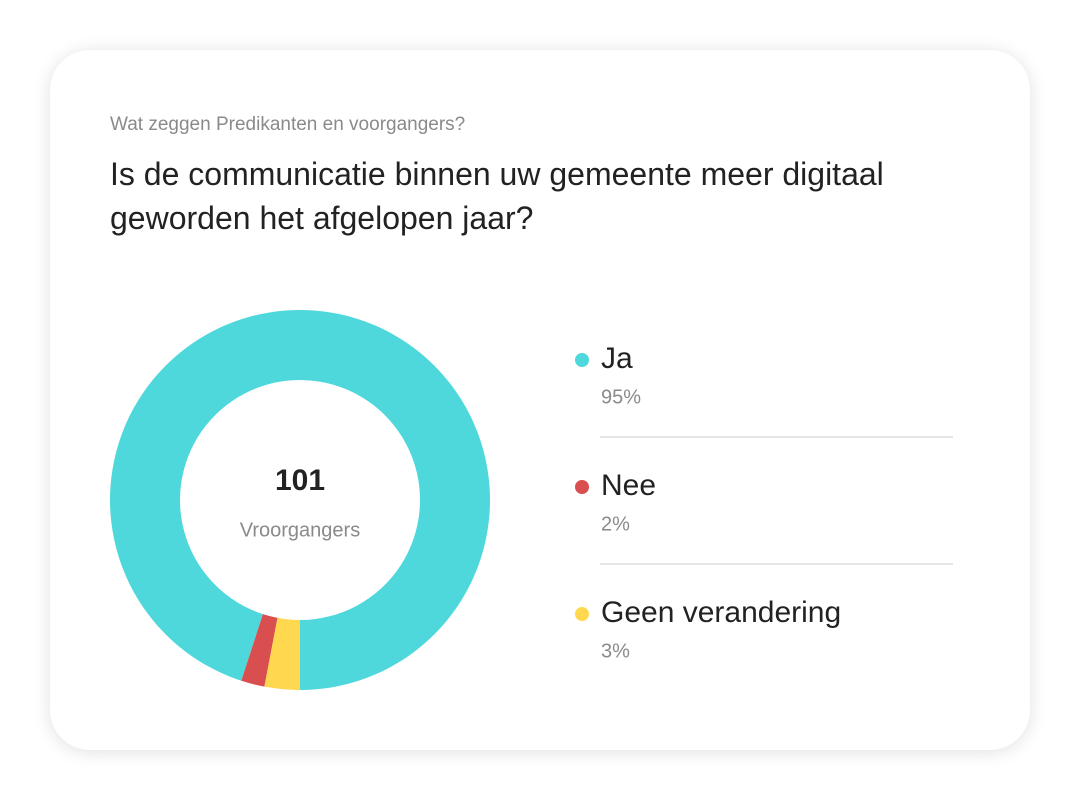 The image size is (1080, 800). Describe the element at coordinates (288, 124) in the screenshot. I see `subtitle: Wat zeggen Predikanten en voorgangers?` at that location.